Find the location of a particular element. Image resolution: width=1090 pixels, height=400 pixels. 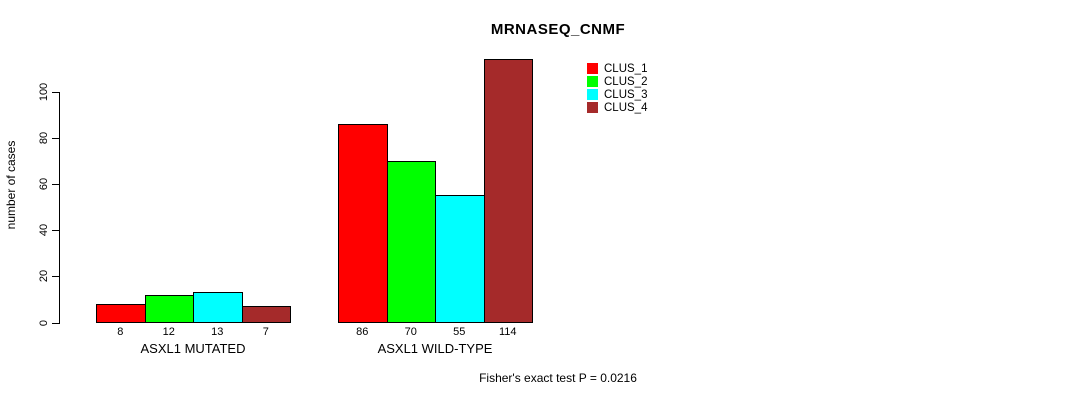

bar-count-label: 7 is located at coordinates (265, 332).